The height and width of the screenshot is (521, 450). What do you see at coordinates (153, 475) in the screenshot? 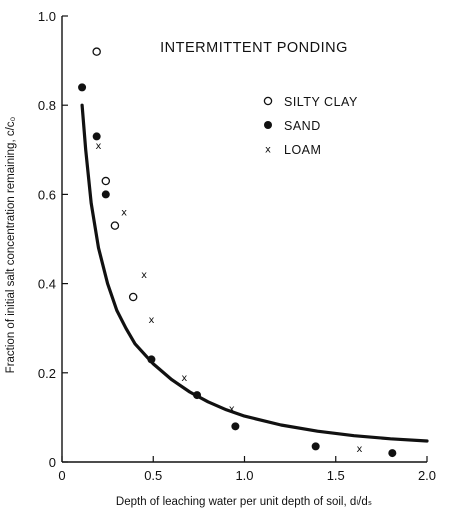
I see `x-tick-label: 0.5` at bounding box center [153, 475].